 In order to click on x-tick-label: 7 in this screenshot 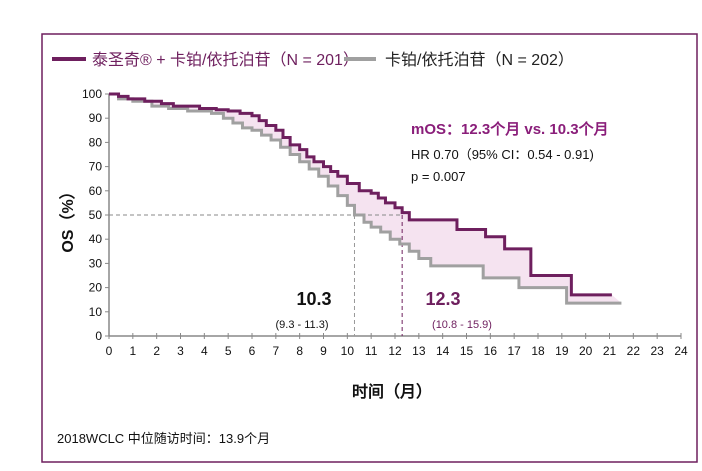, I will do `click(275, 351)`.